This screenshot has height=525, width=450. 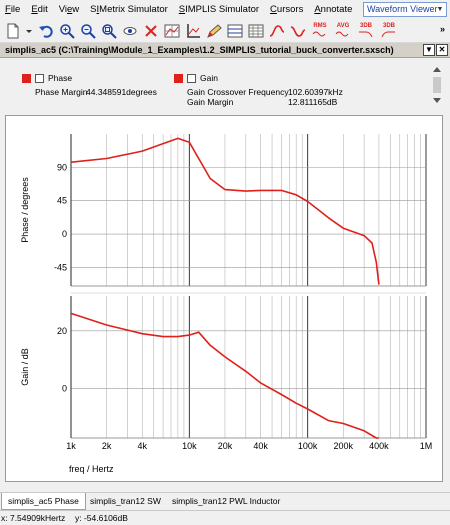 What do you see at coordinates (287, 9) in the screenshot?
I see `menu-cursors: Cursors` at bounding box center [287, 9].